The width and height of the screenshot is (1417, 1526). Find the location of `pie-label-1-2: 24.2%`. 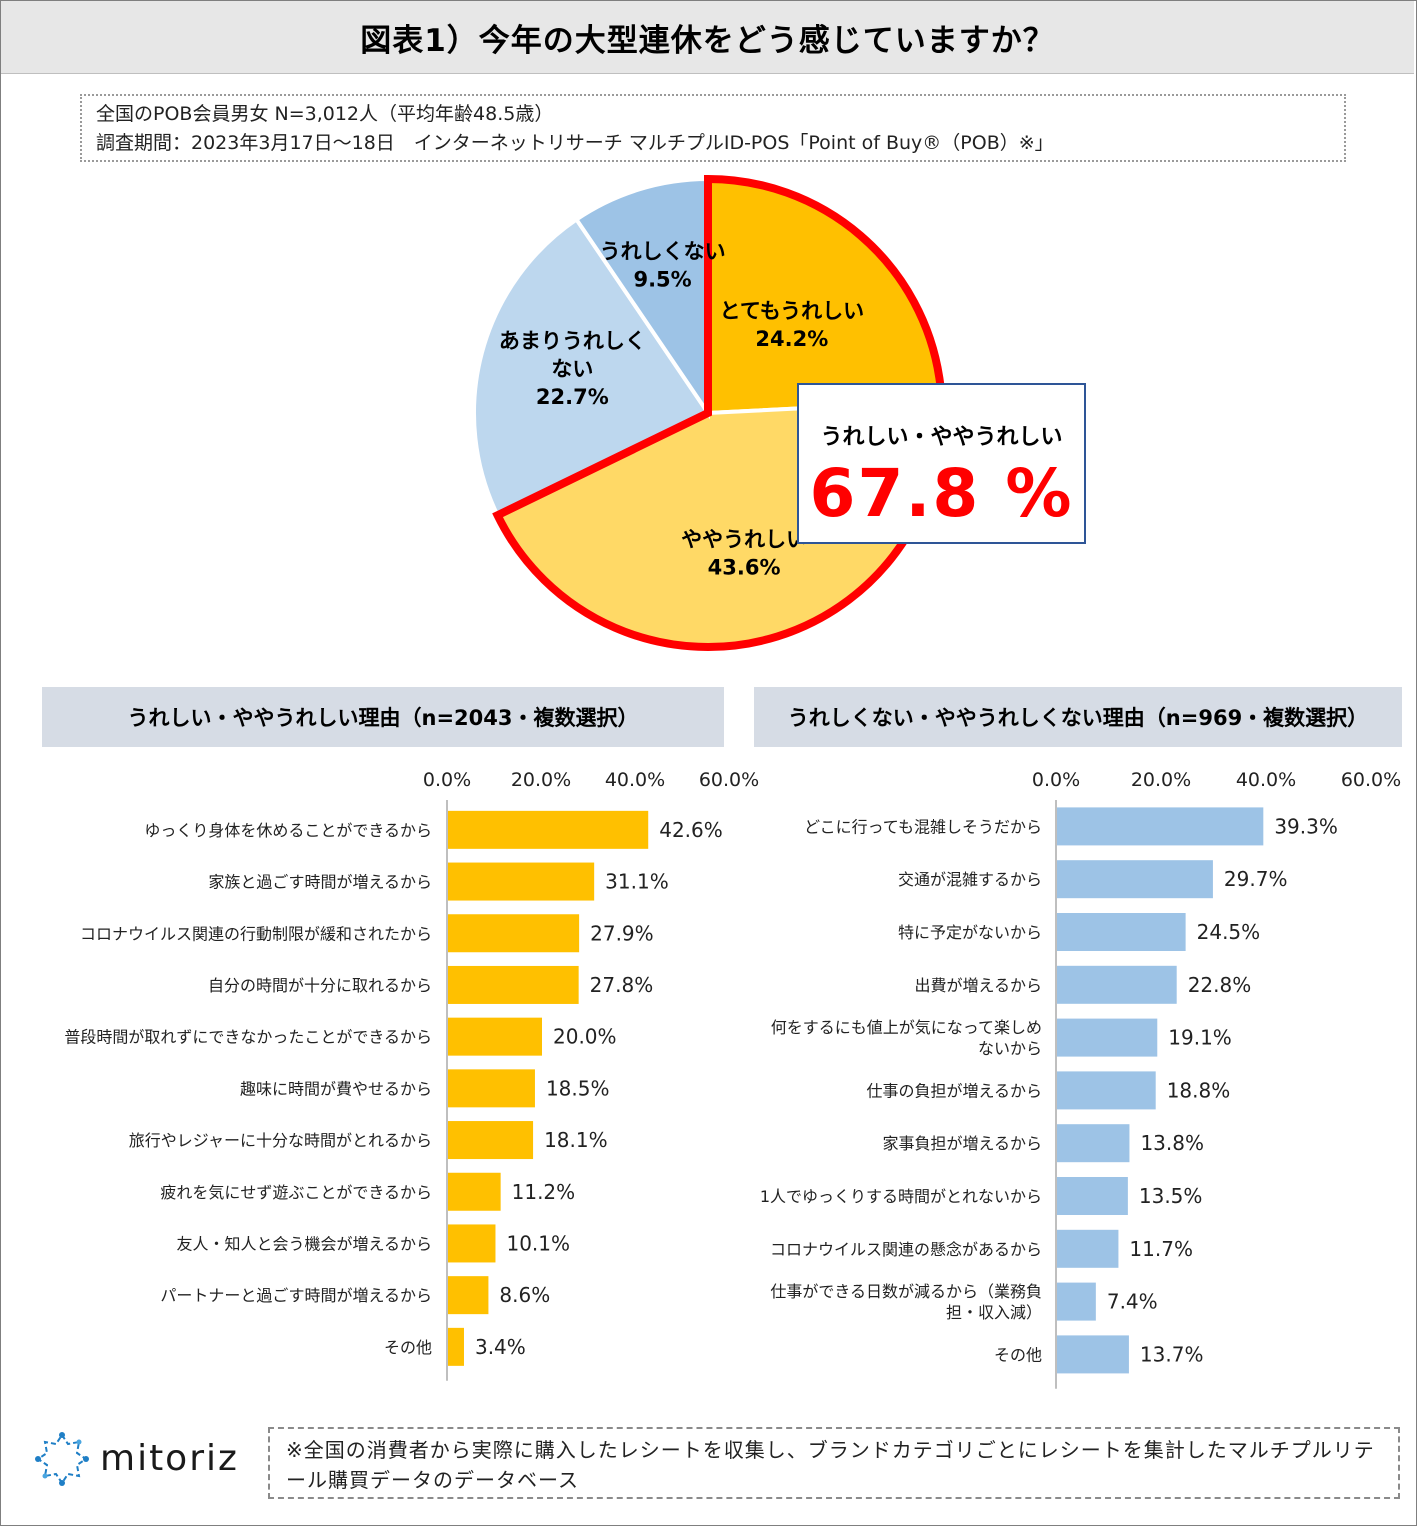

pie-label-1-2: 24.2% is located at coordinates (791, 339).